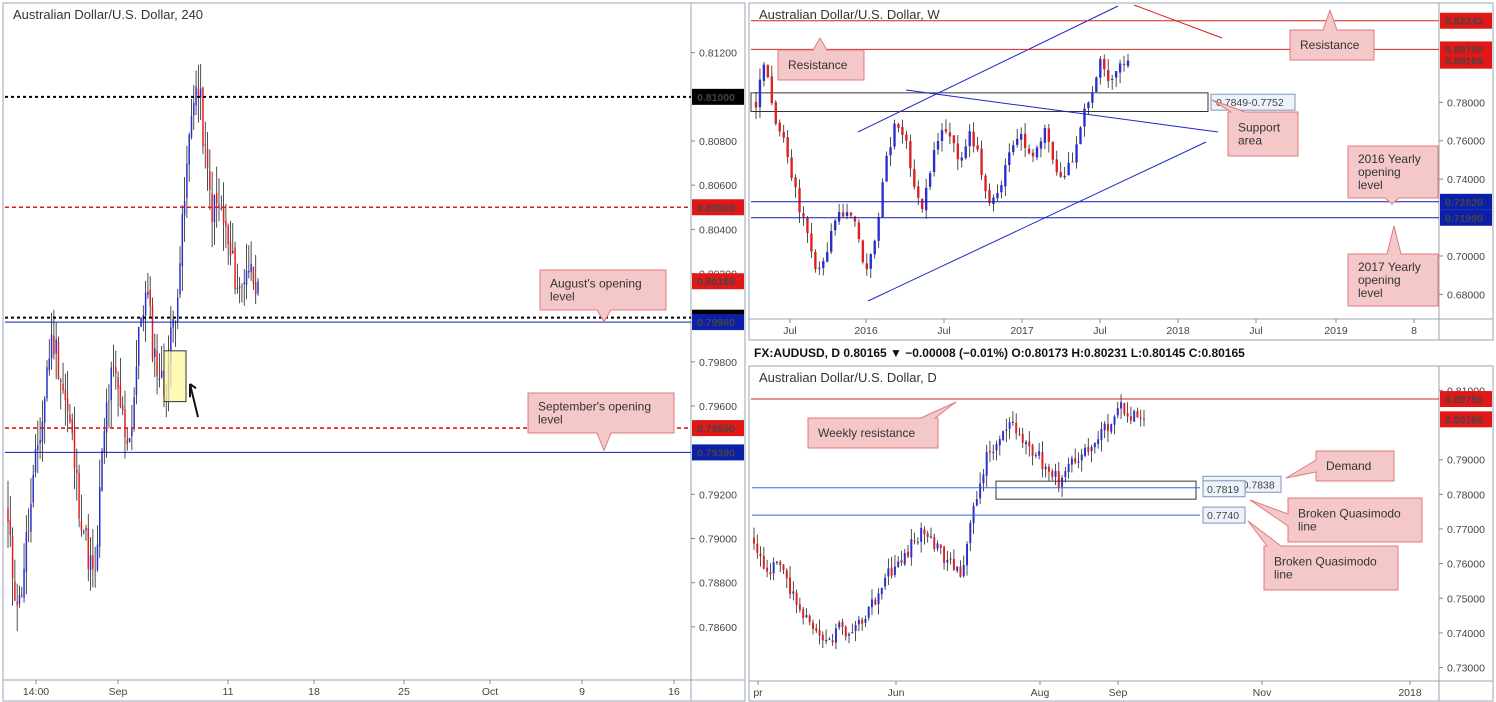  Describe the element at coordinates (1410, 693) in the screenshot. I see `x-tick-label: 2018` at that location.